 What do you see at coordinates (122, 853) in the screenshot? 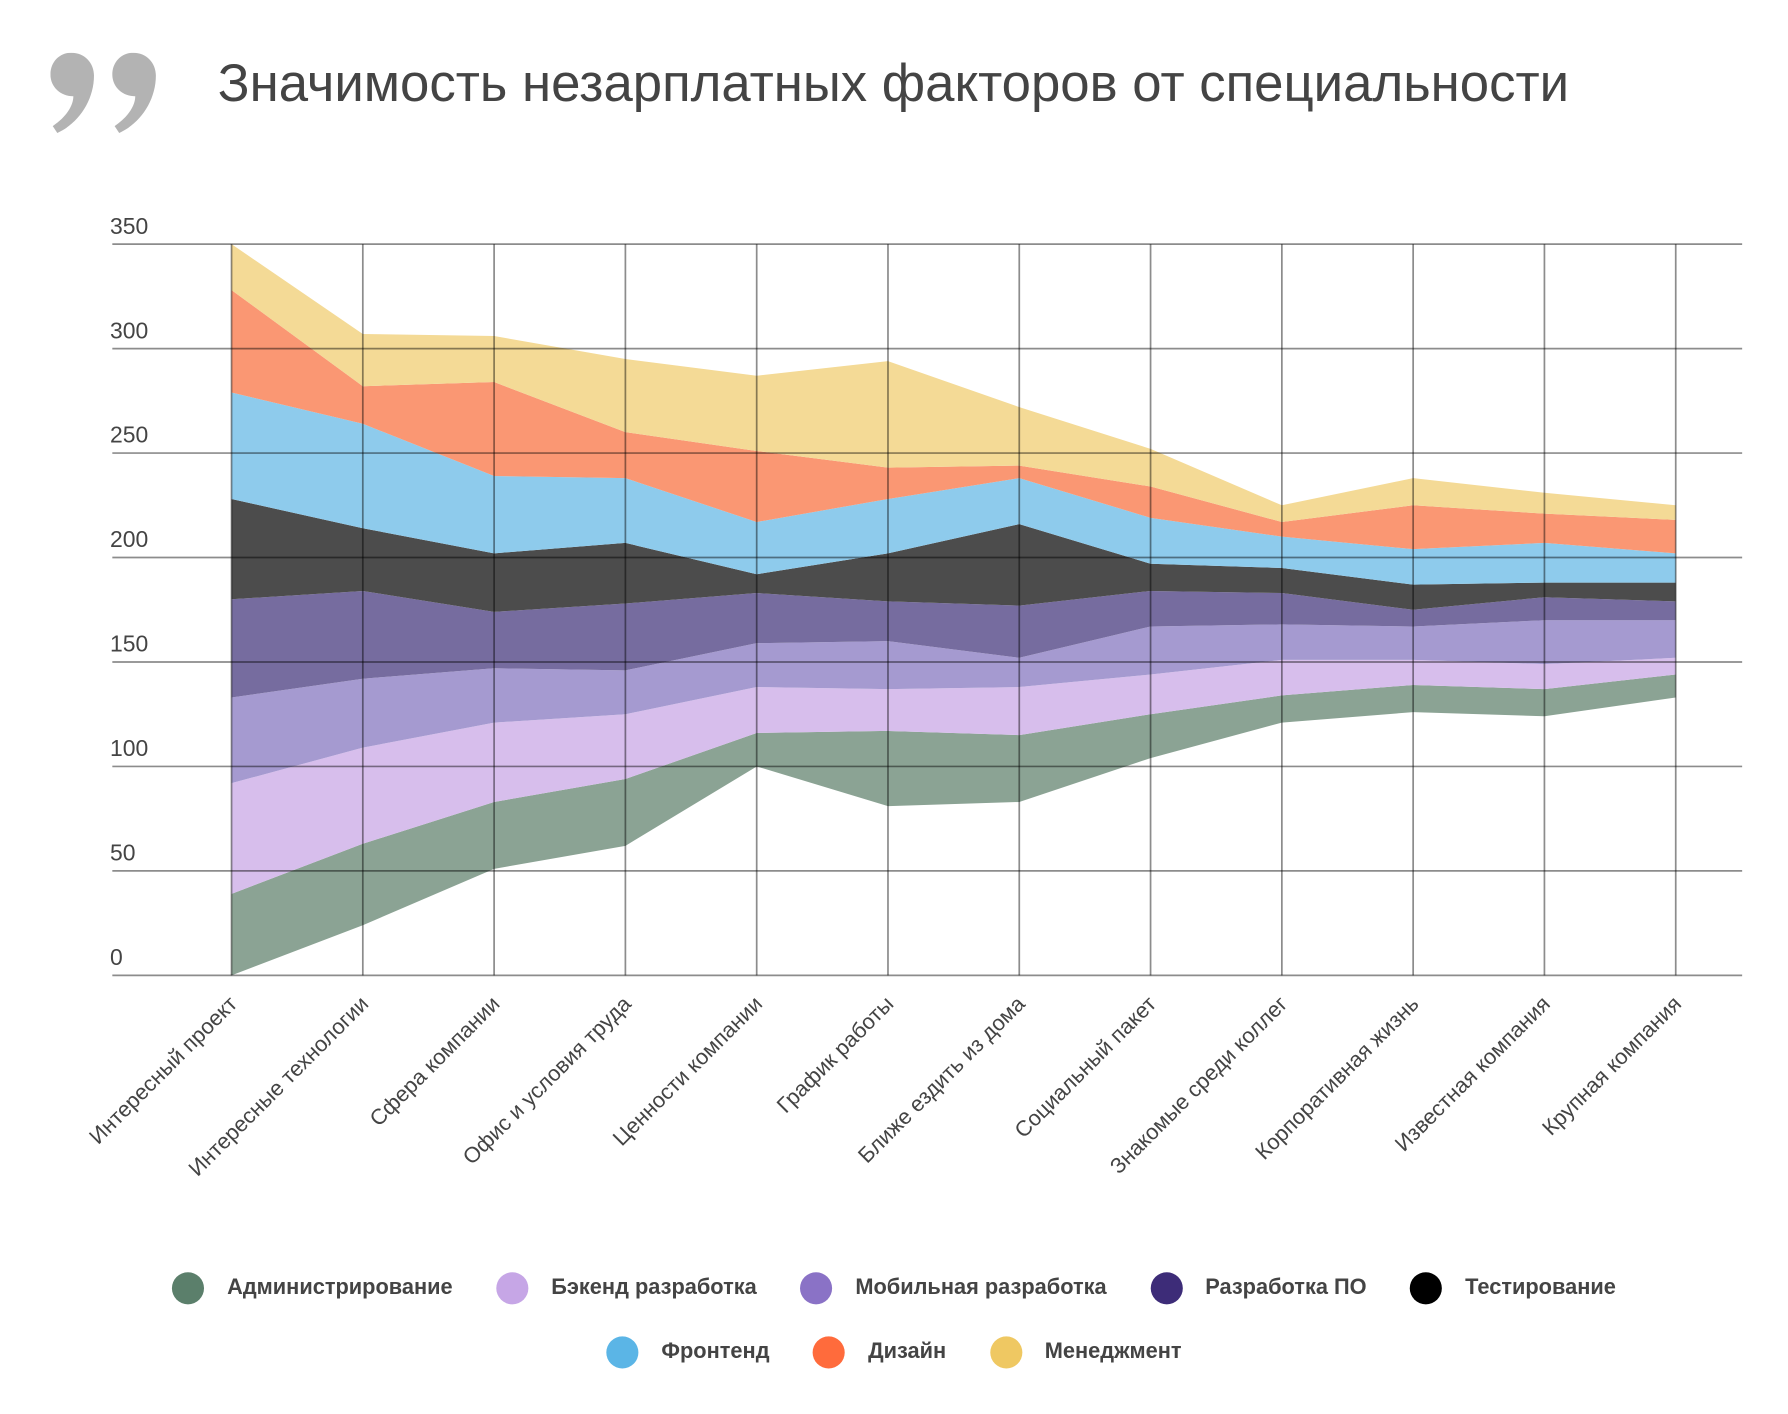
I see `y-tick-label: 50` at bounding box center [122, 853].